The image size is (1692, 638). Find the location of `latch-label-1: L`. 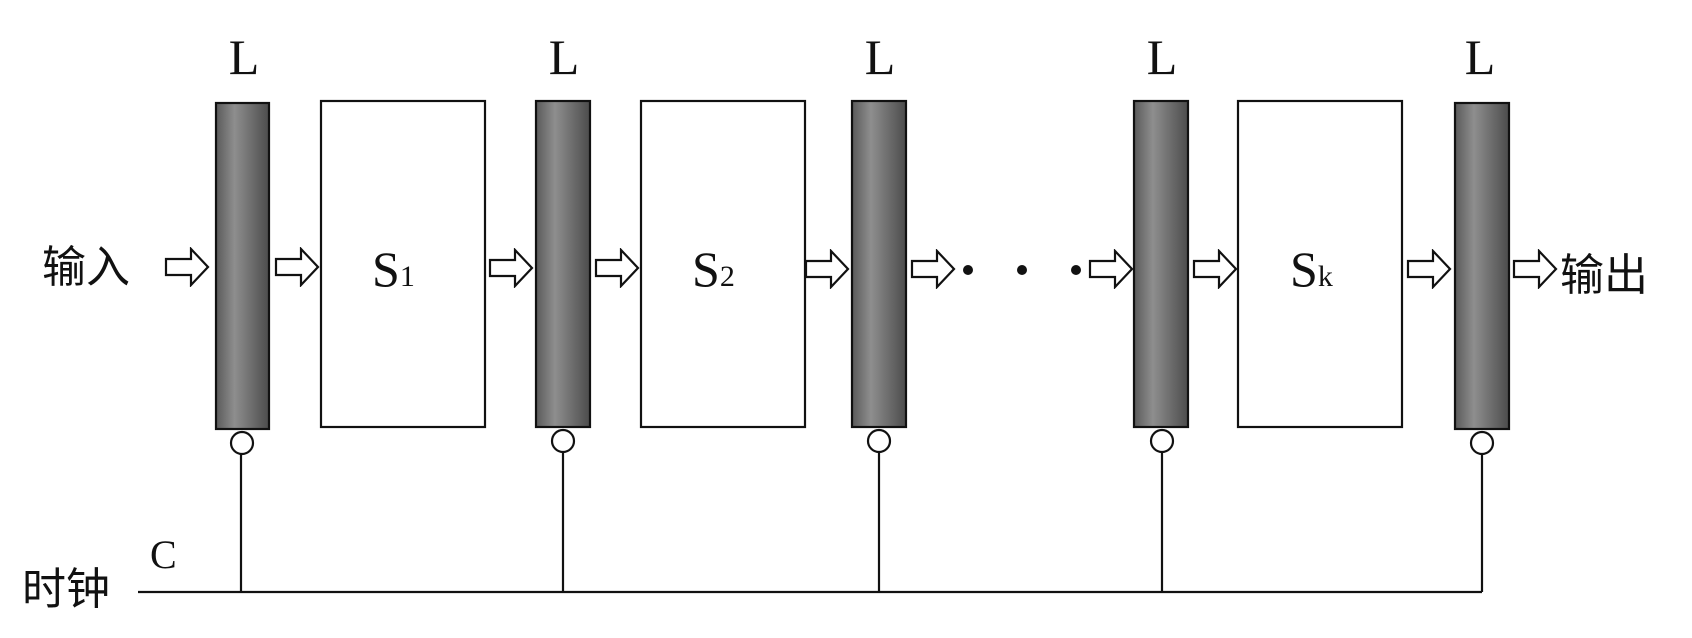

latch-label-1: L is located at coordinates (244, 57).